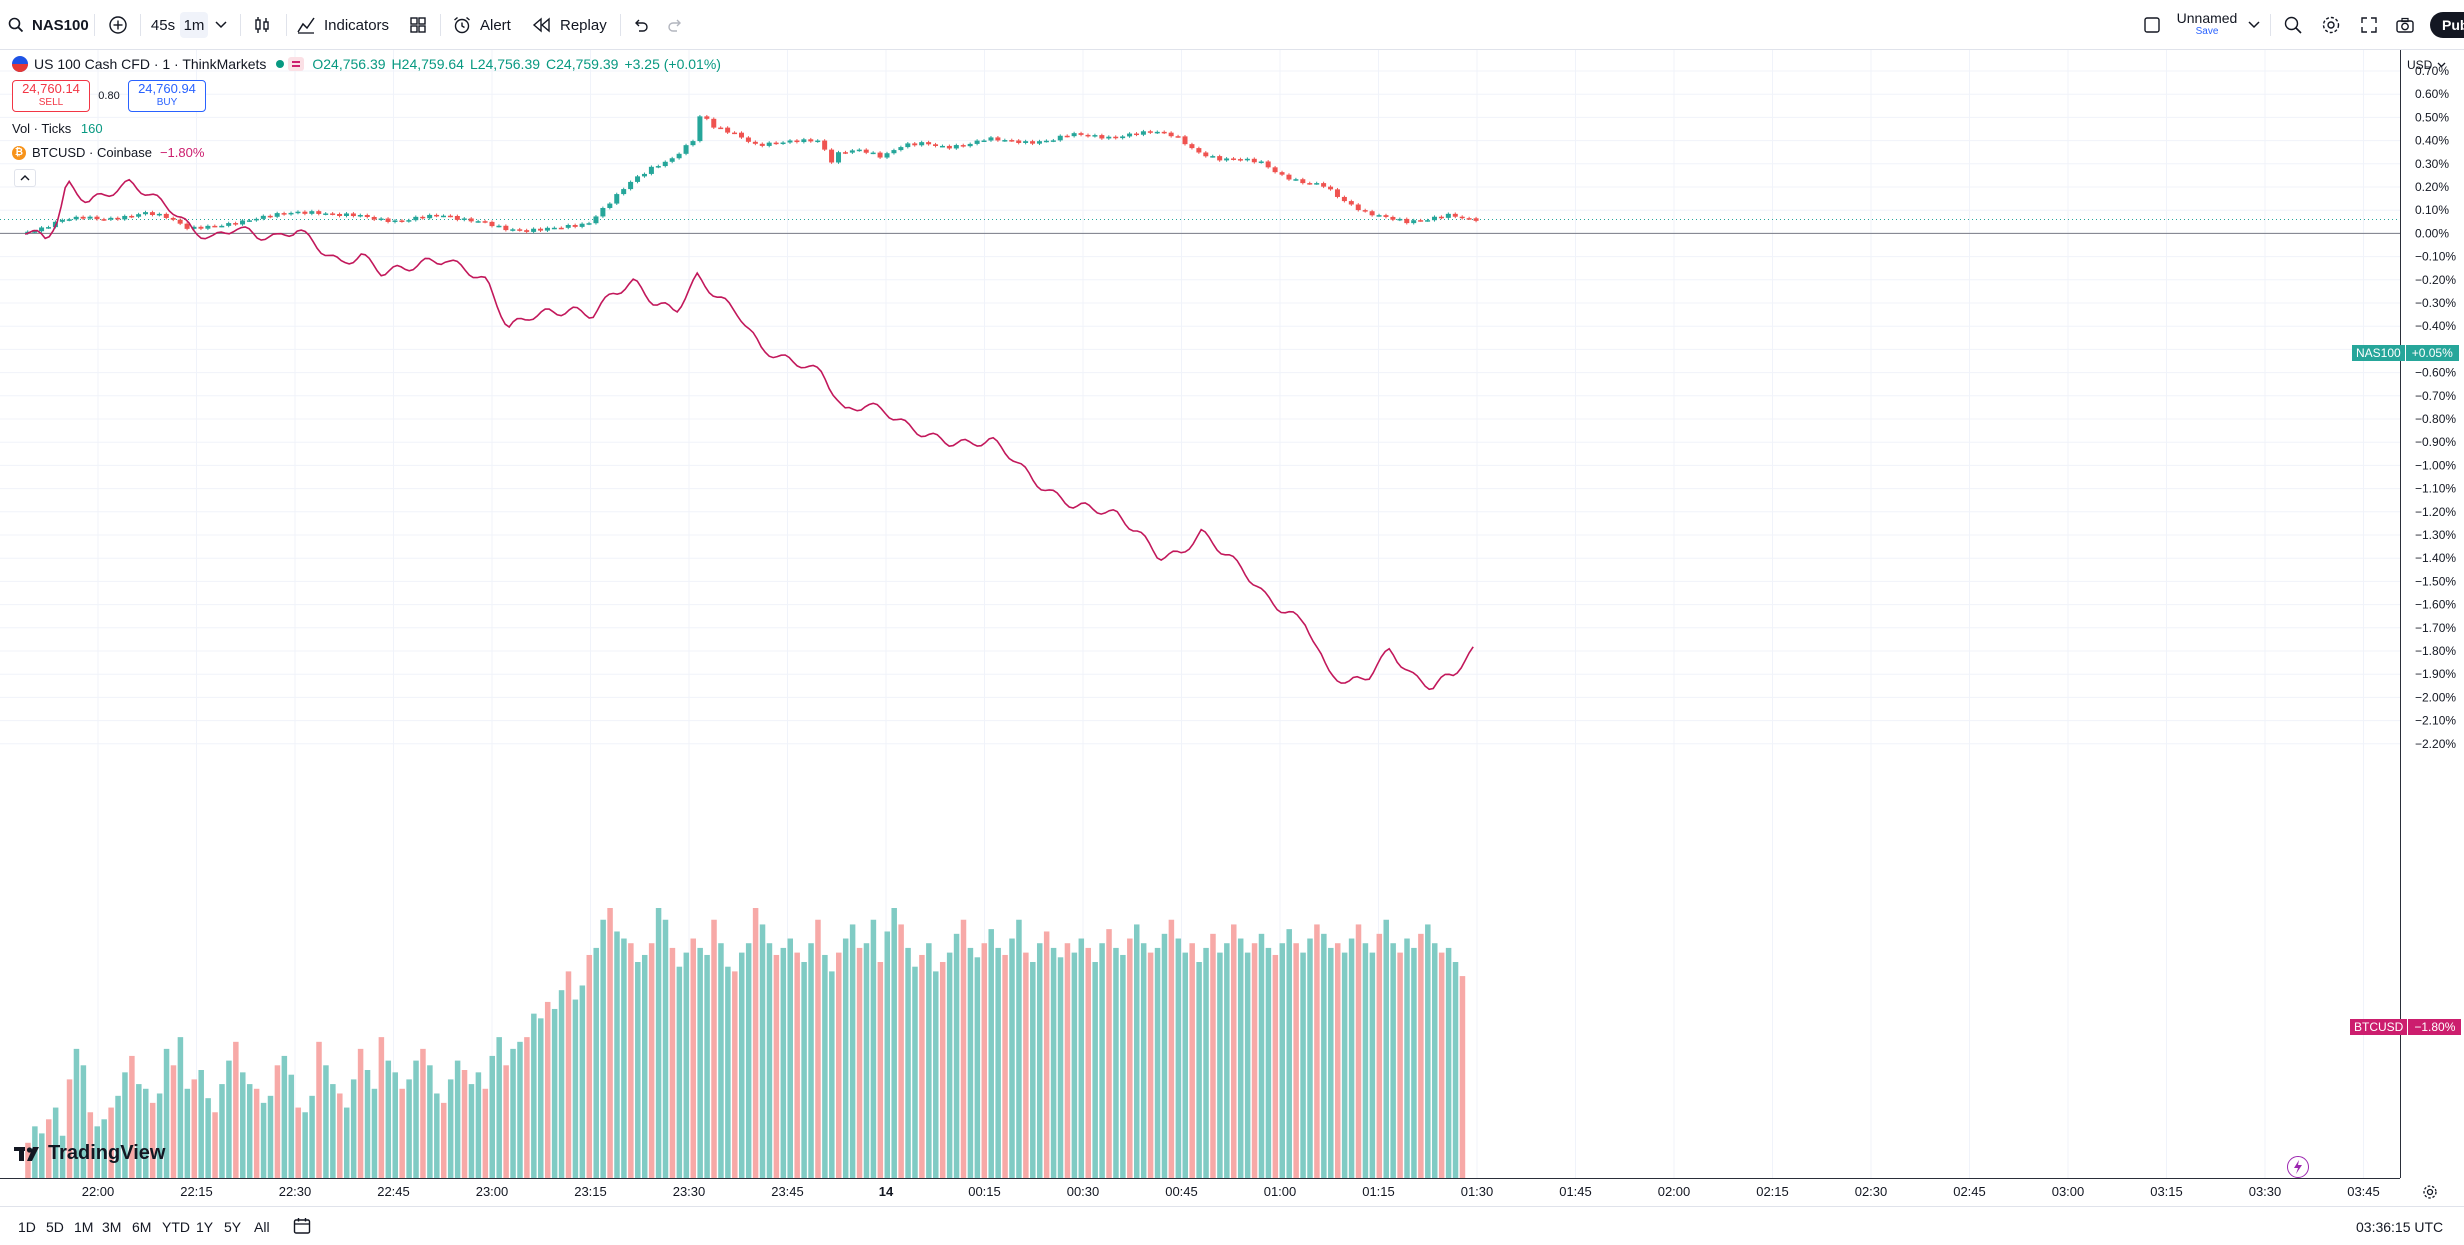  What do you see at coordinates (51, 96) in the screenshot?
I see `sell-button: 24,760.14 SELL` at bounding box center [51, 96].